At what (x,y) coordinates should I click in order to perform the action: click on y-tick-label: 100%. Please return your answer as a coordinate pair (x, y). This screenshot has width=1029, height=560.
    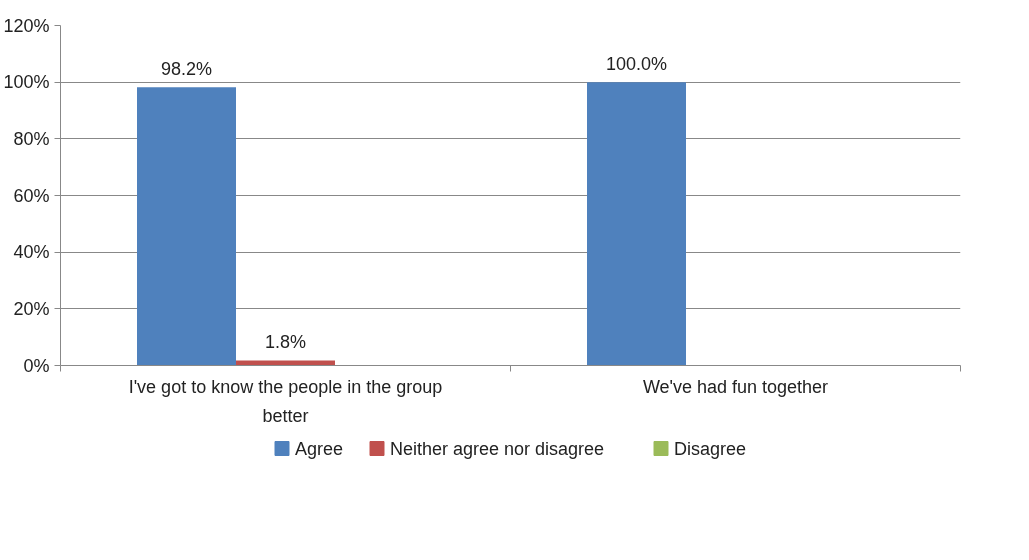
    Looking at the image, I should click on (26, 82).